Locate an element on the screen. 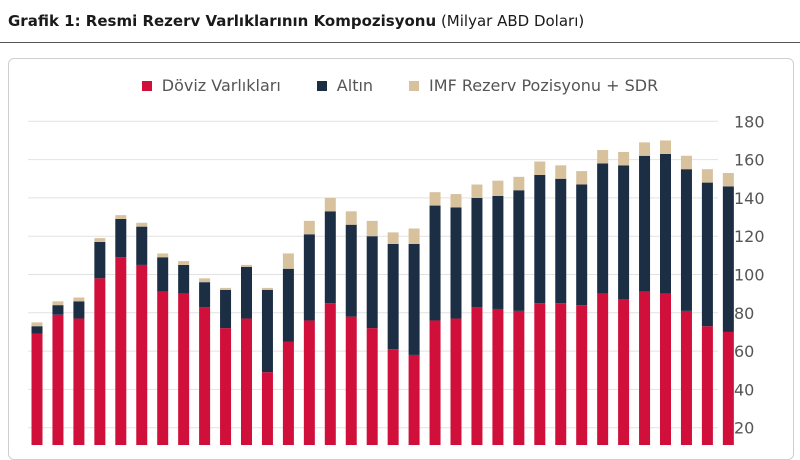  legend-swatch-imf is located at coordinates (414, 85).